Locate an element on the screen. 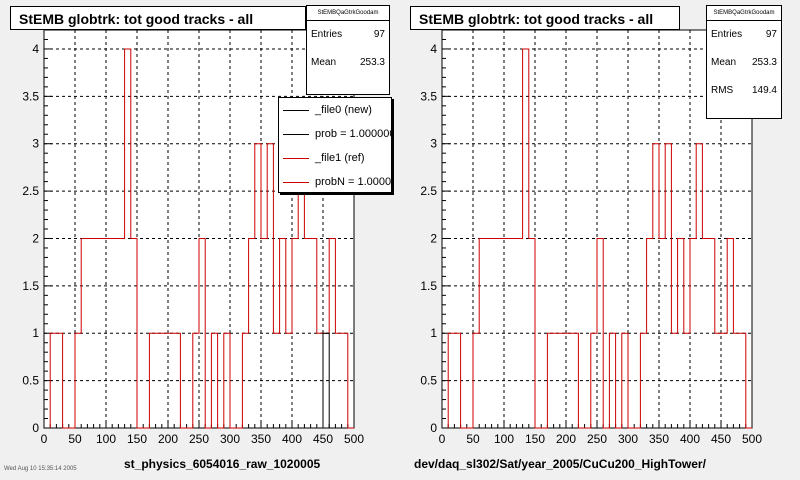  footer-timestamp: Wed Aug 10 15:35:14 2005 is located at coordinates (40, 469).